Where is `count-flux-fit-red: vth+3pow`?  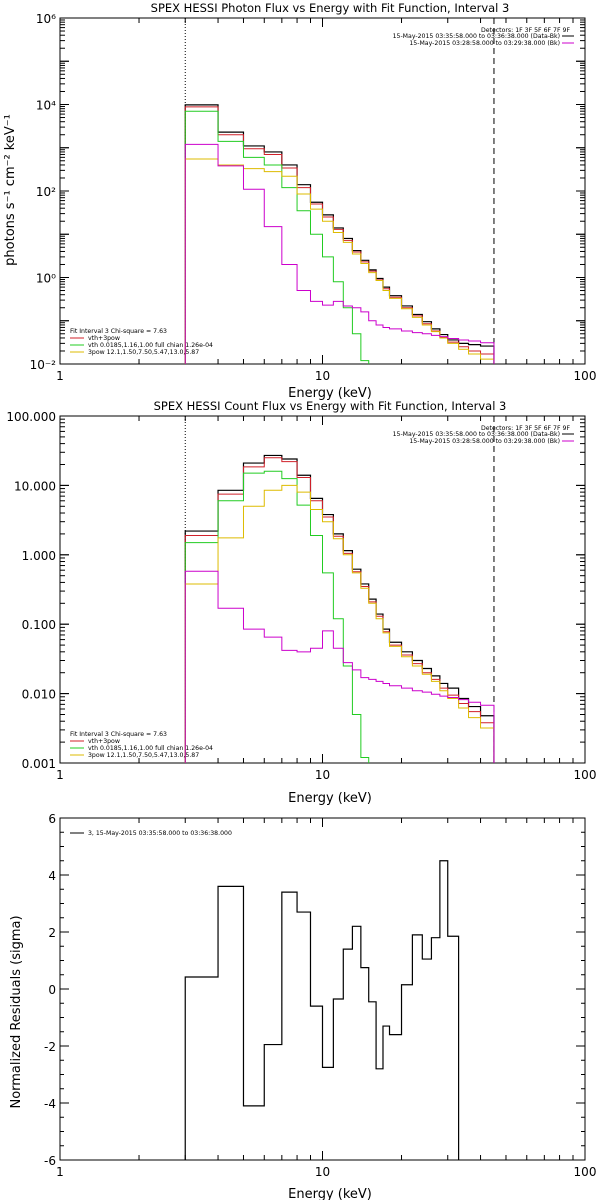 count-flux-fit-red: vth+3pow is located at coordinates (104, 741).